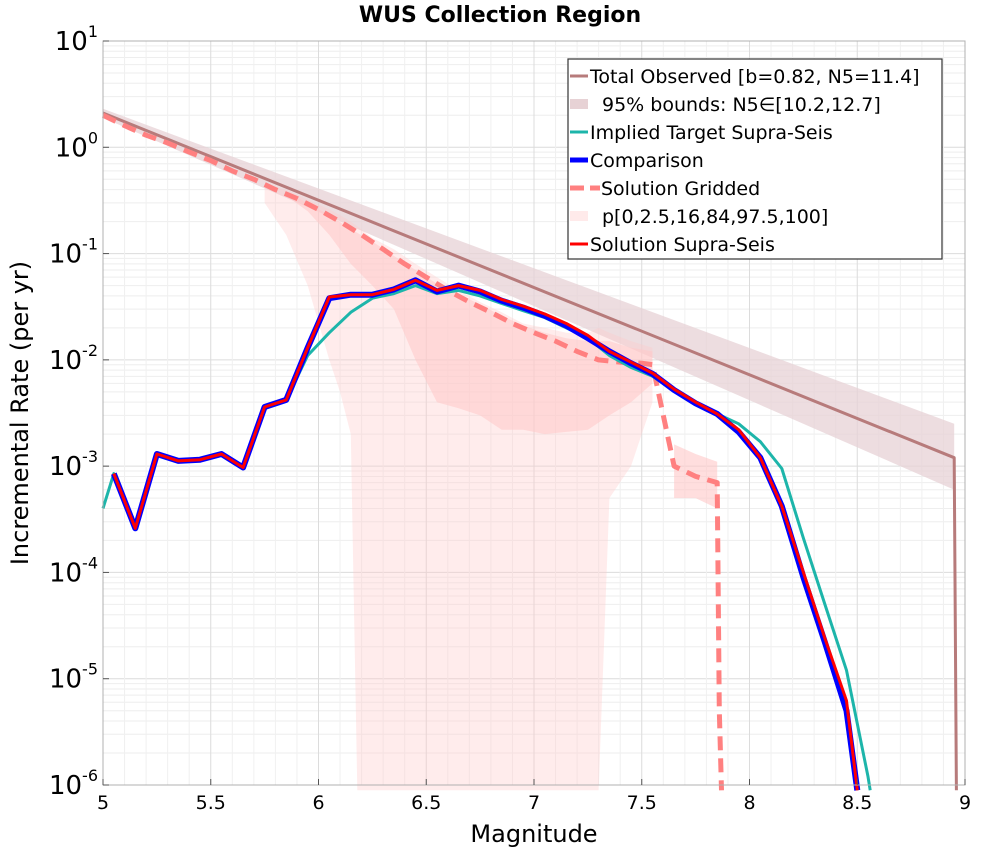 This screenshot has height=850, width=1000. I want to click on legend-label-solution-supra: Solution Supra-Seis, so click(682, 245).